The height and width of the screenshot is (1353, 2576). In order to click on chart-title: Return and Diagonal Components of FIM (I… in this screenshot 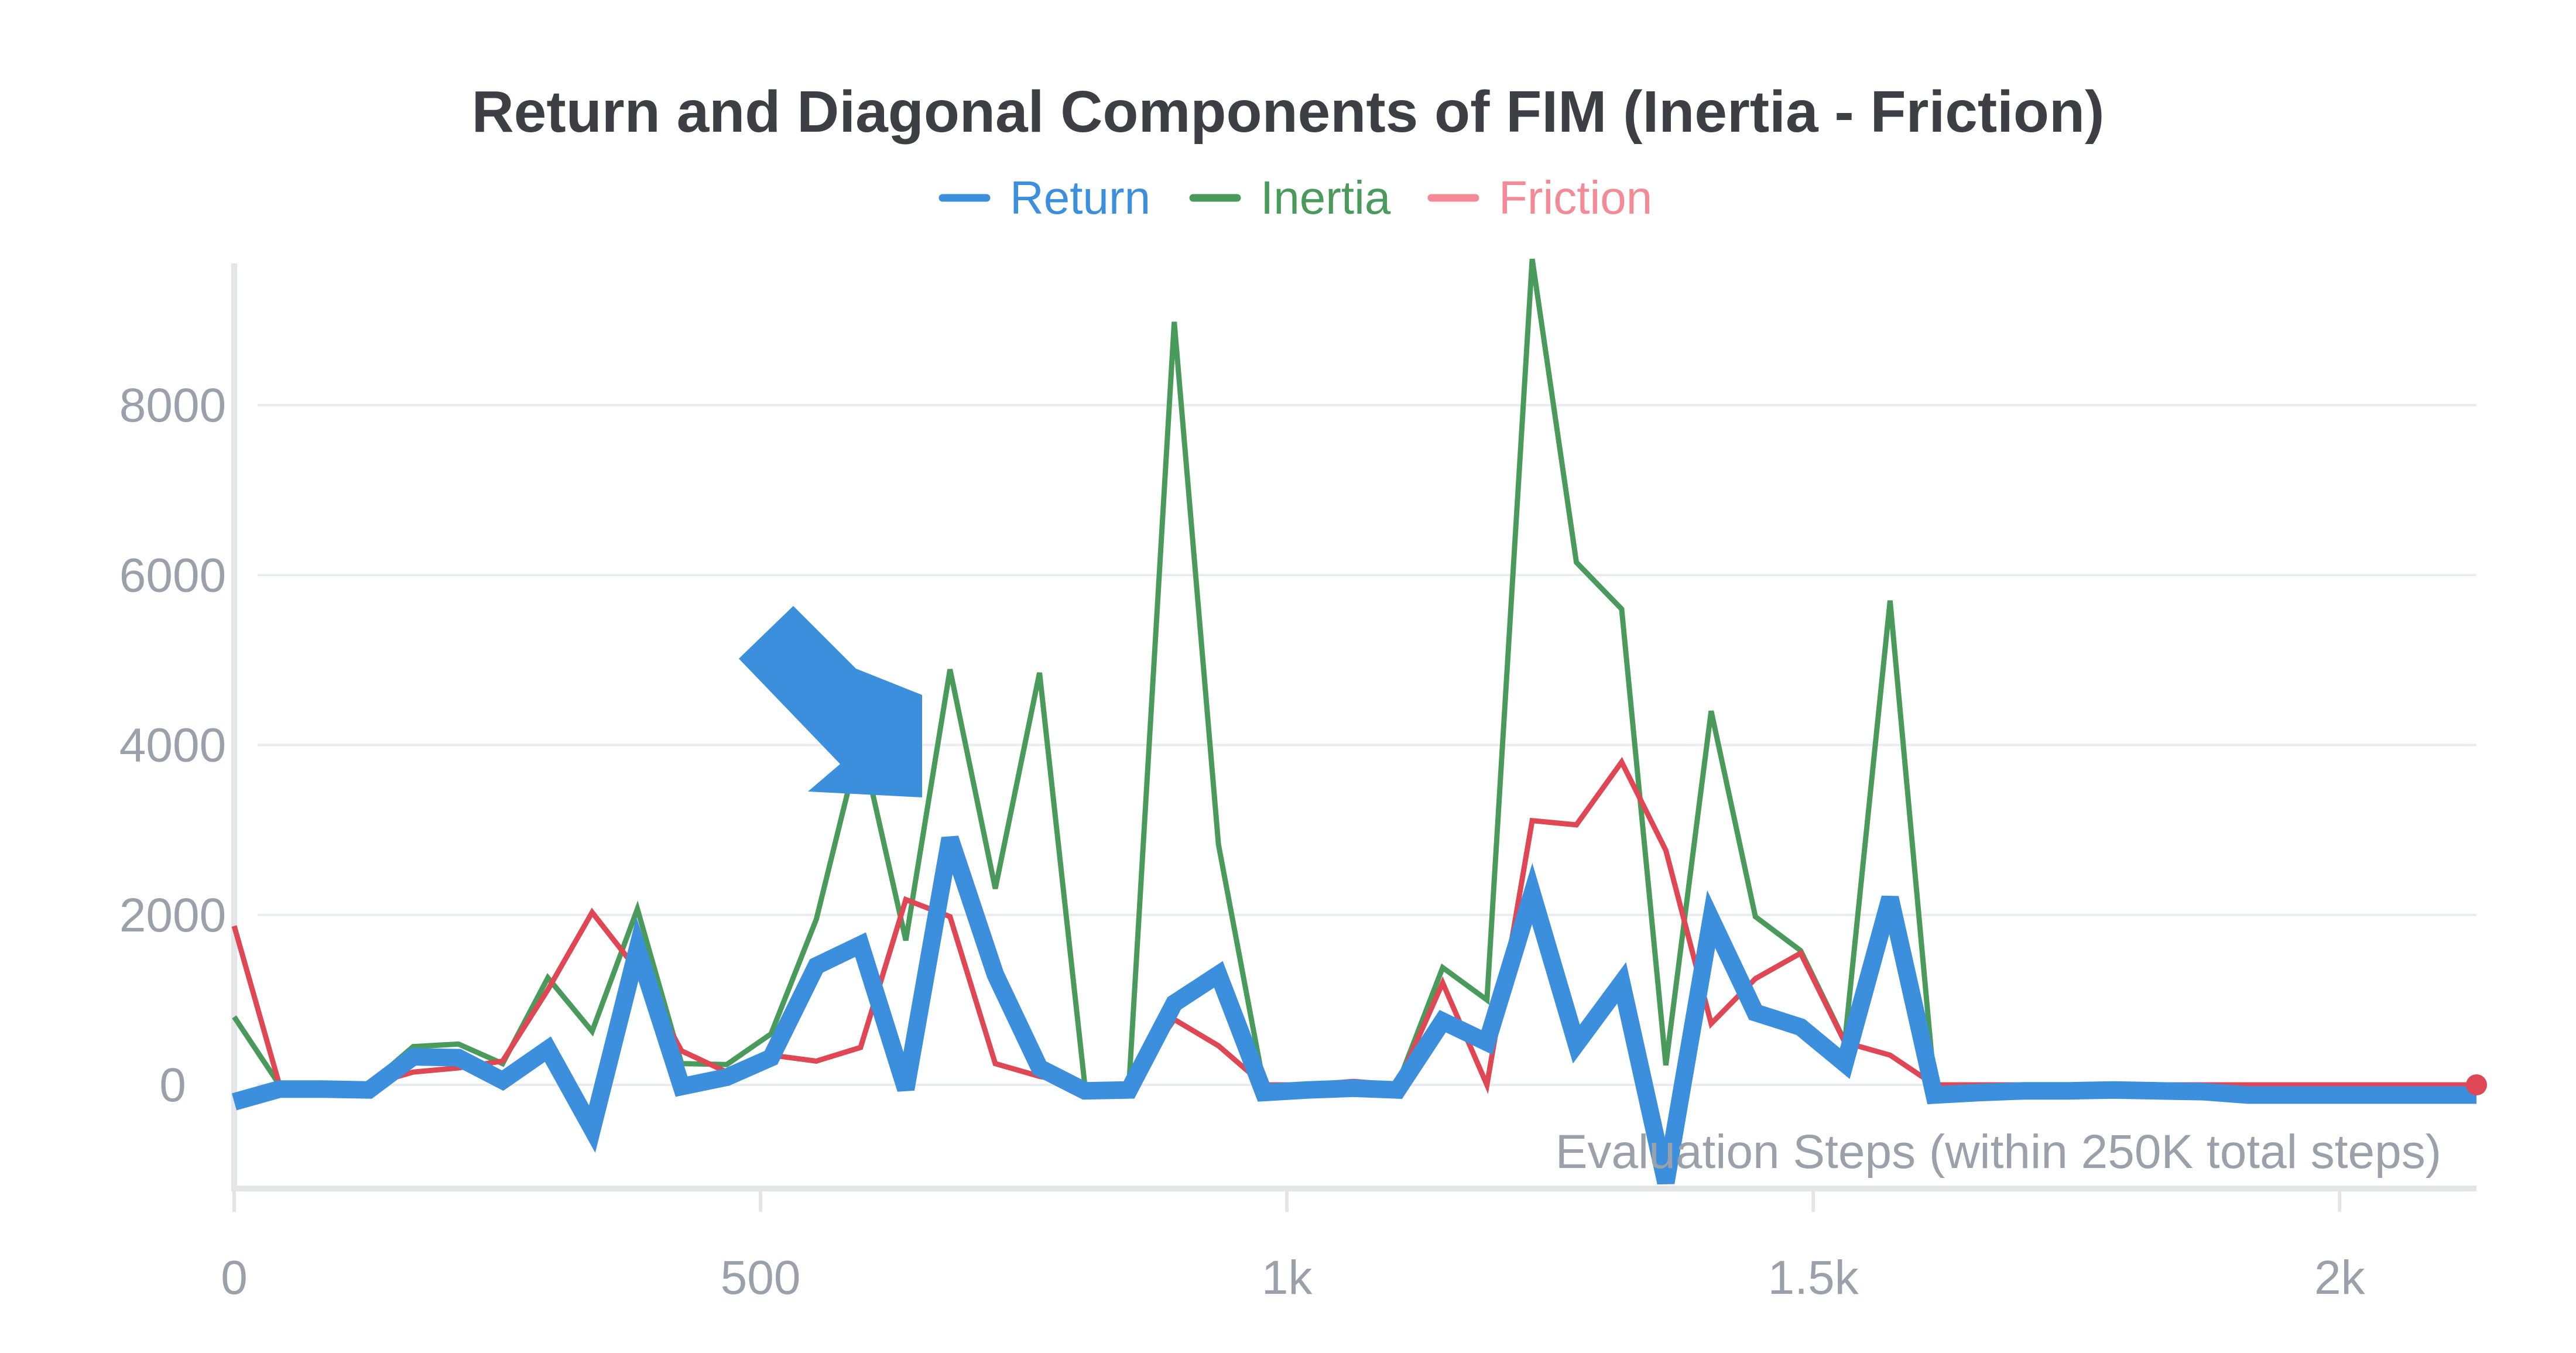, I will do `click(1288, 112)`.